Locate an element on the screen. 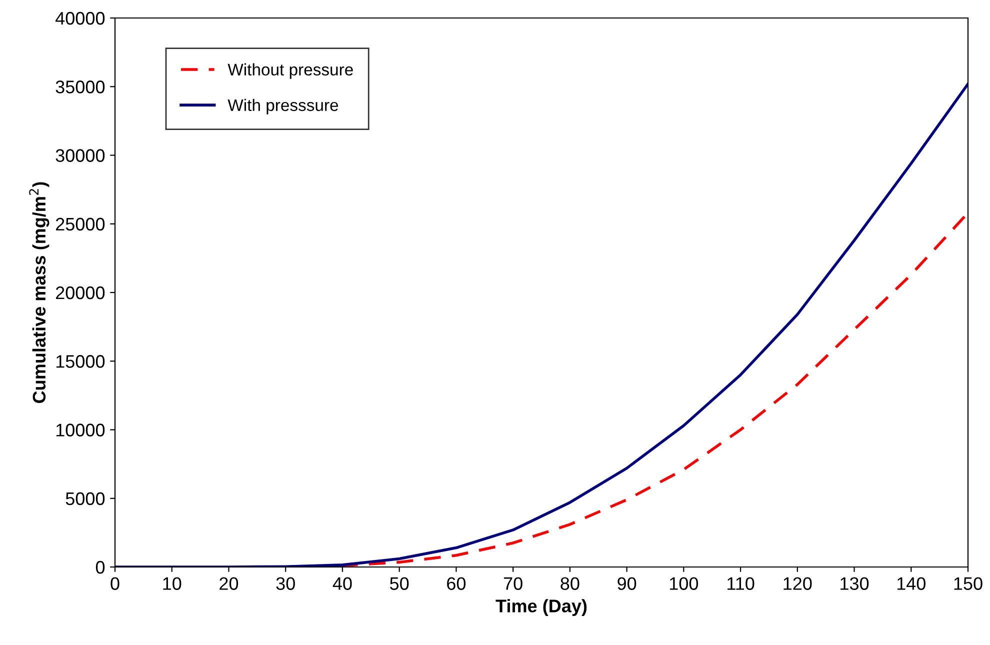  x-tick-label: 70 is located at coordinates (513, 583).